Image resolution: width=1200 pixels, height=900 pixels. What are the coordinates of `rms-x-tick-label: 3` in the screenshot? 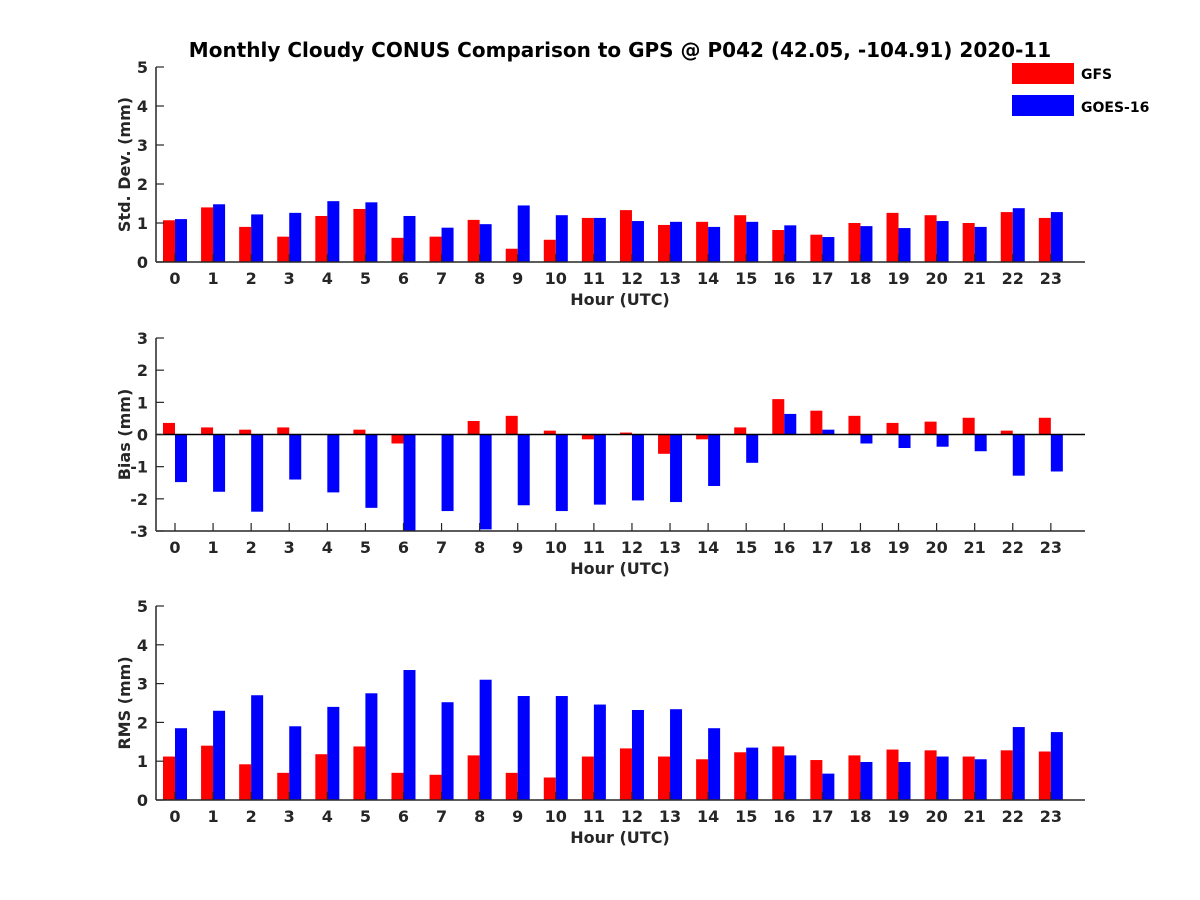 It's located at (289, 816).